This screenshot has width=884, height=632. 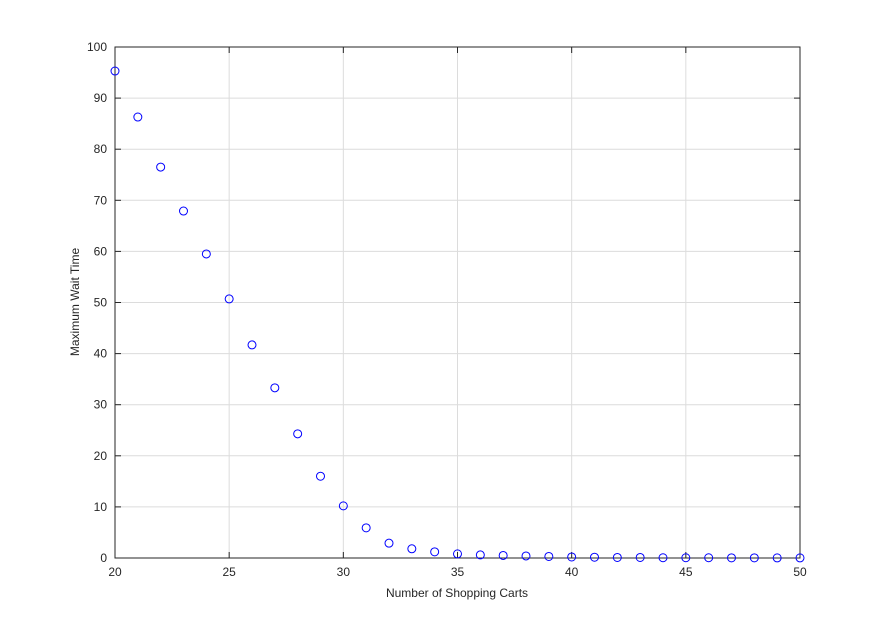 I want to click on y-tick-label: 70, so click(x=101, y=200).